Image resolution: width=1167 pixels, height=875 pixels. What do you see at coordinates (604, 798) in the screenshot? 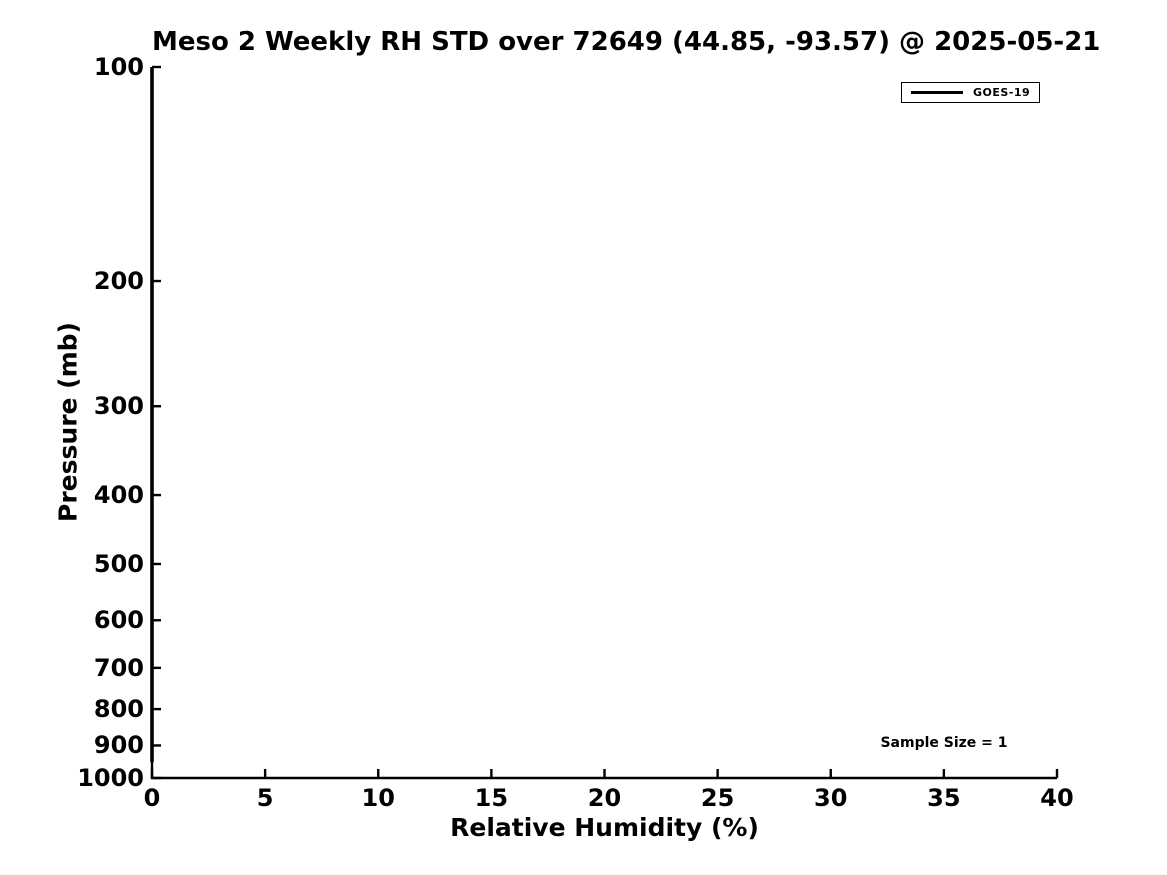
I see `x-tick-label: 20` at bounding box center [604, 798].